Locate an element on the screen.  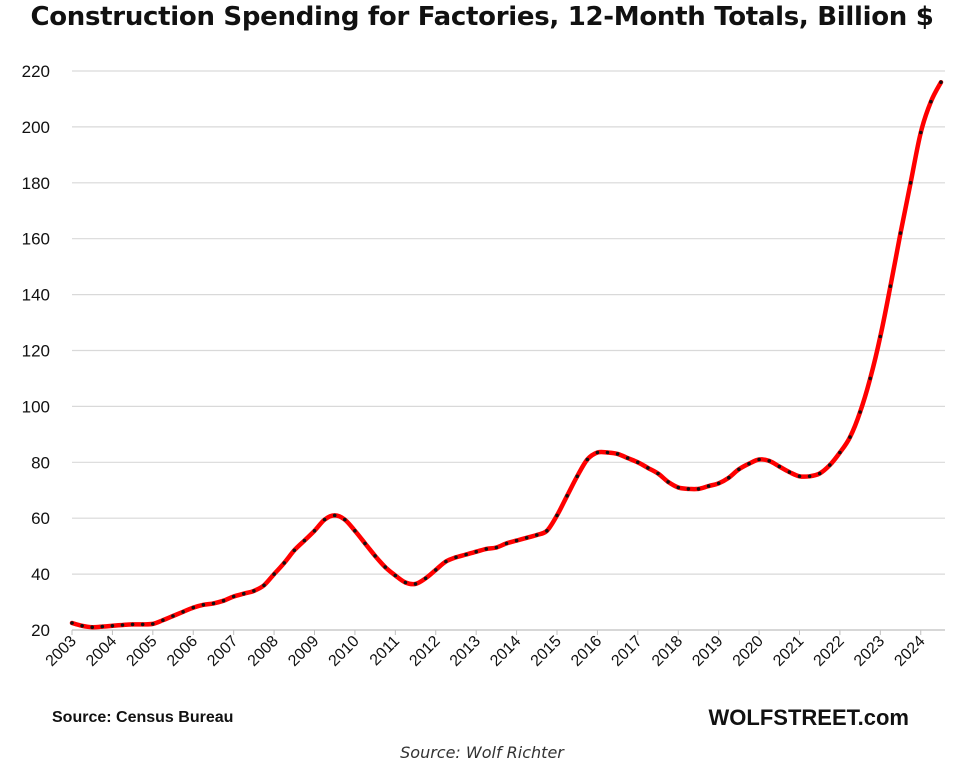
x-tick-label: 2004 is located at coordinates (101, 651).